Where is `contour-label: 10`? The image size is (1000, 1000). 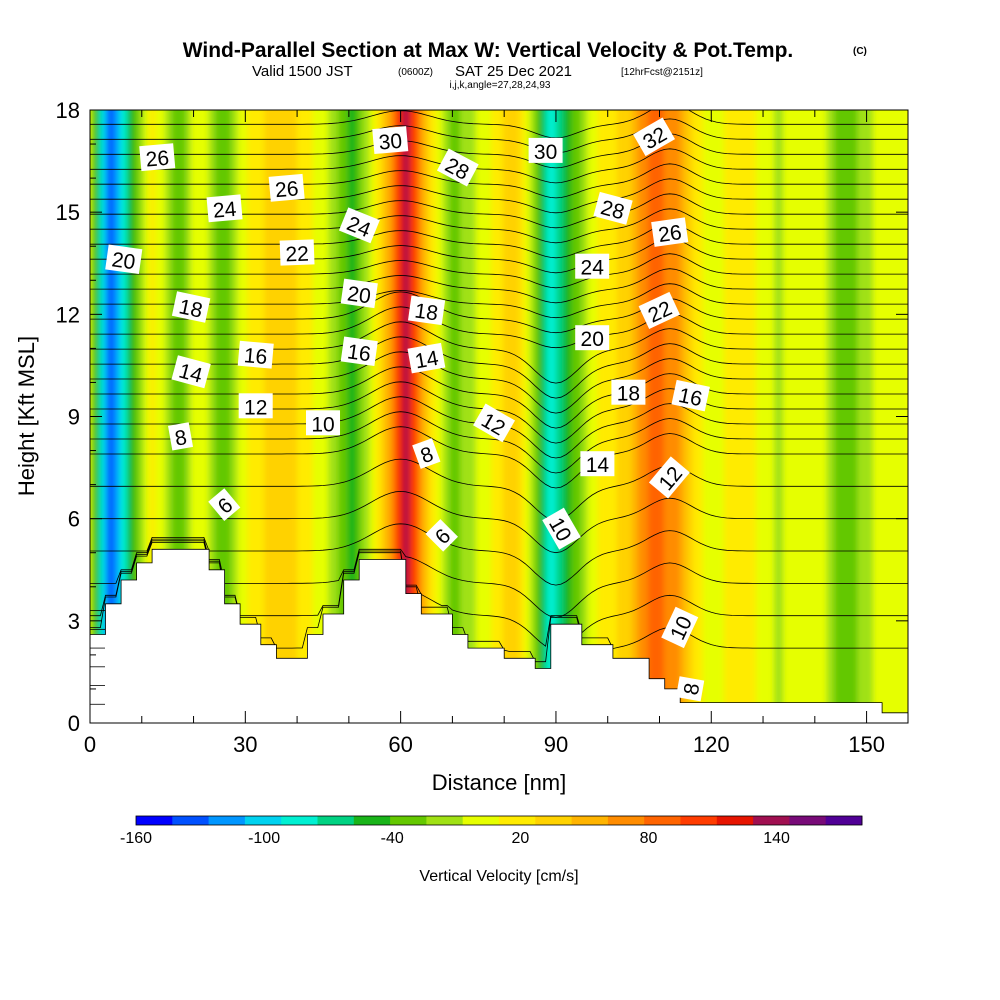
contour-label: 10 is located at coordinates (323, 423).